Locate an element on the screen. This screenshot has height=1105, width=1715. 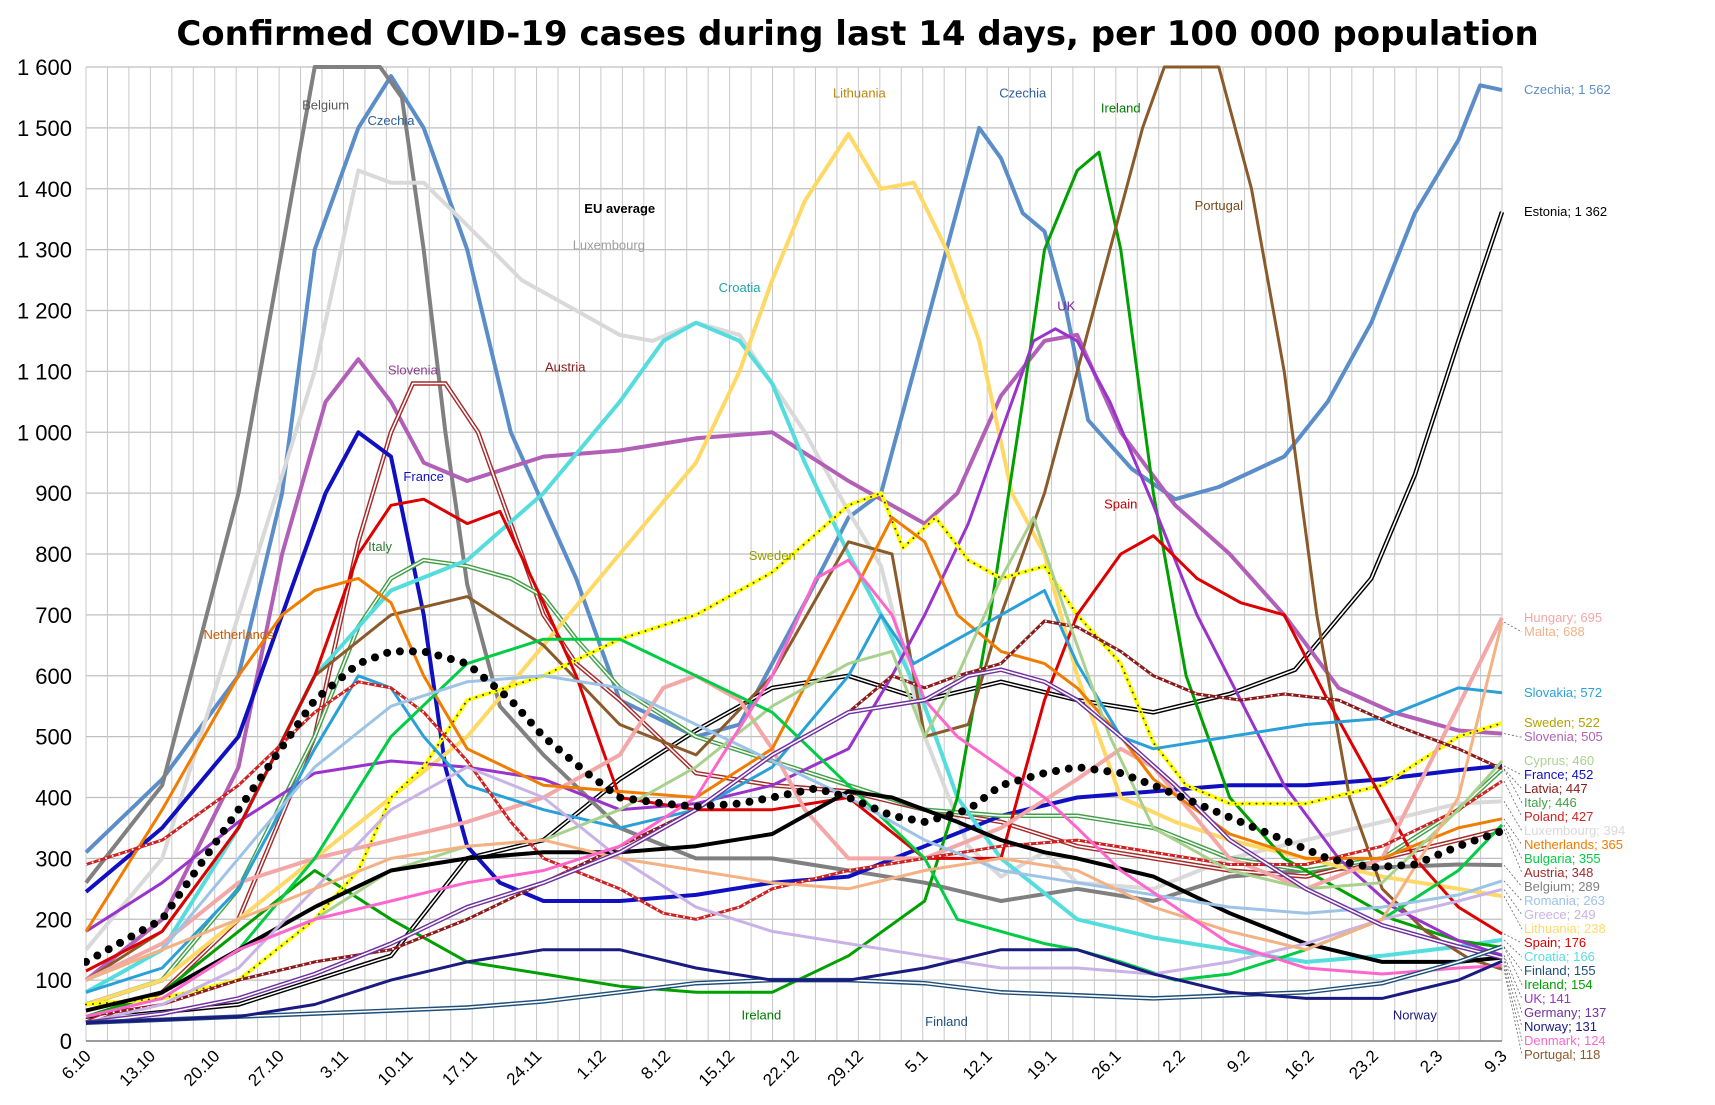
end-label-belgium: Belgium; 289 is located at coordinates (1562, 886).